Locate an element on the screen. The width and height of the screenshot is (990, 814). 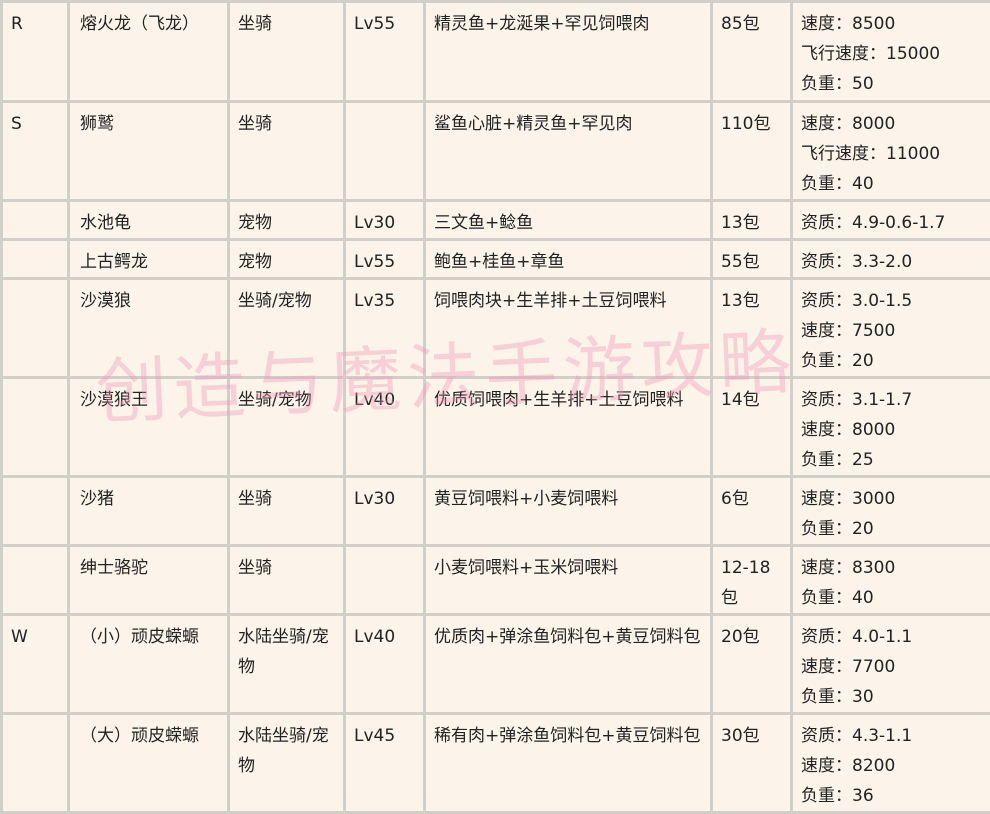
name-cell: 沙猪 is located at coordinates (149, 511).